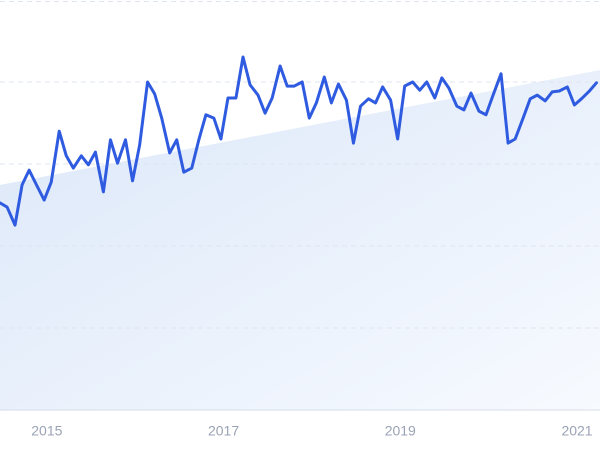 The image size is (600, 450). I want to click on x-tick-label: 2017, so click(223, 431).